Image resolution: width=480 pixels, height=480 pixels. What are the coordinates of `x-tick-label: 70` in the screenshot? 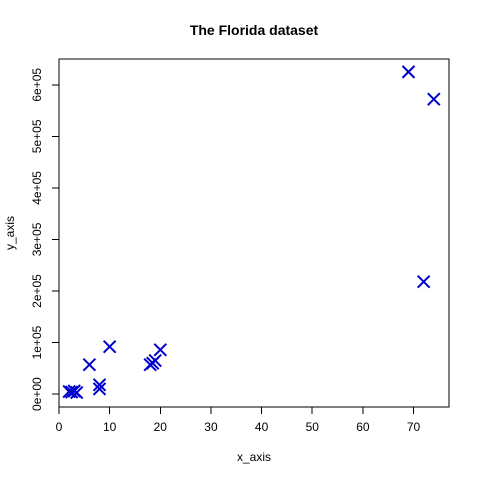 It's located at (414, 427).